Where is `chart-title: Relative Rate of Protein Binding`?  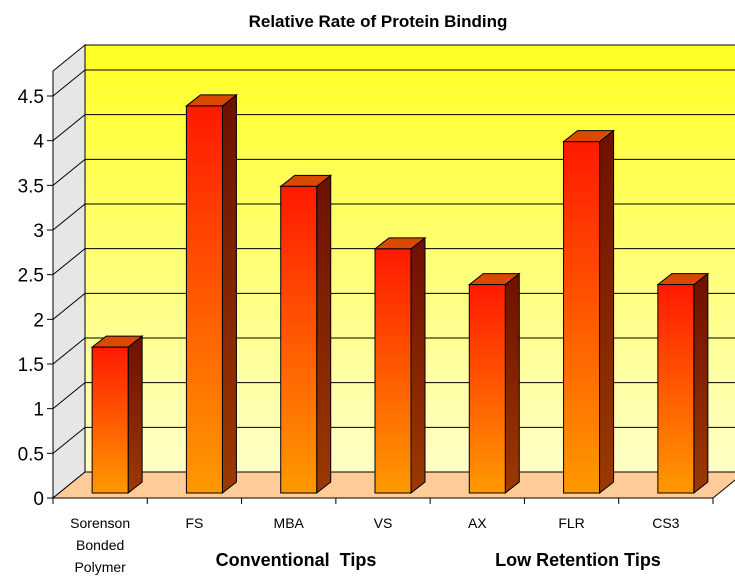
chart-title: Relative Rate of Protein Binding is located at coordinates (378, 21).